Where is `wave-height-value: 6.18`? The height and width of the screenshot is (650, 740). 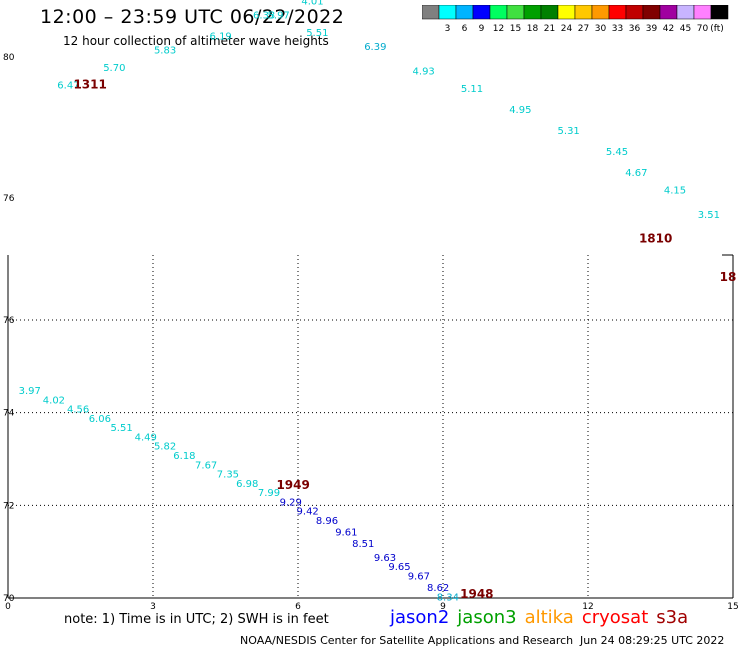
wave-height-value: 6.18 is located at coordinates (184, 456).